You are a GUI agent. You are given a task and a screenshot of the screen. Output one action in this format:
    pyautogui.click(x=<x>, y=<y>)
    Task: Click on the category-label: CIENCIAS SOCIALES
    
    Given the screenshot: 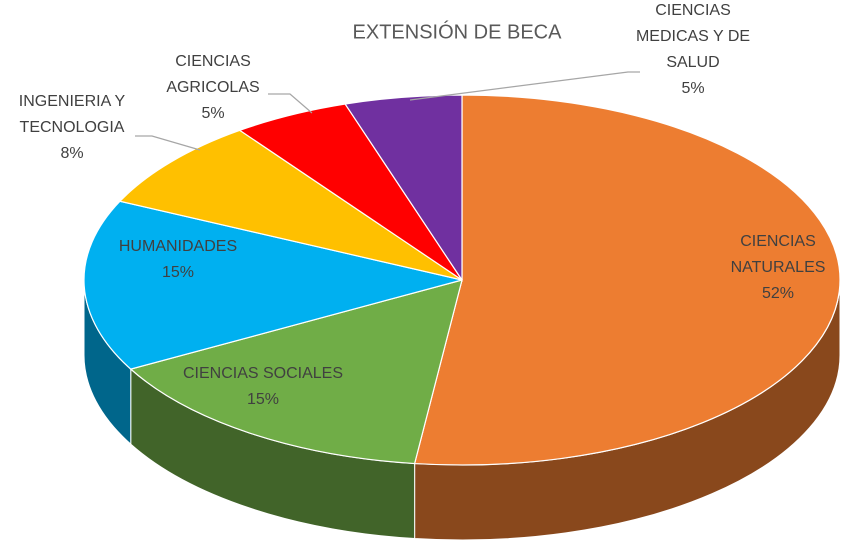 What is the action you would take?
    pyautogui.click(x=263, y=373)
    